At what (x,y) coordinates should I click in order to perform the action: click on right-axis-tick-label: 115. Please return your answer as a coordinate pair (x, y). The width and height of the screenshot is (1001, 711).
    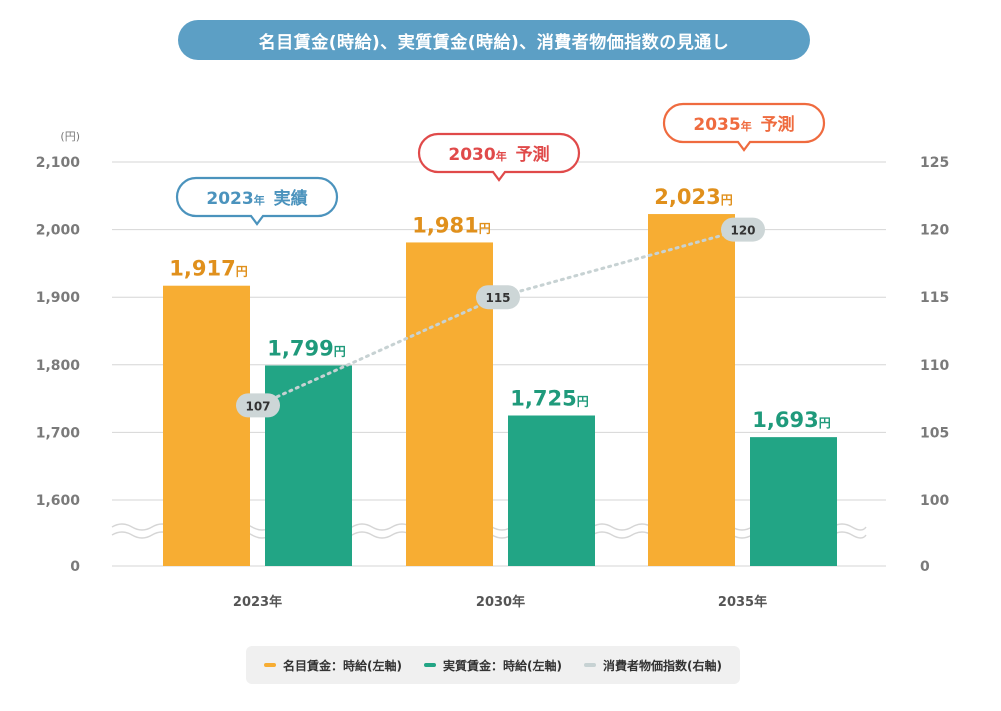
    Looking at the image, I should click on (934, 298).